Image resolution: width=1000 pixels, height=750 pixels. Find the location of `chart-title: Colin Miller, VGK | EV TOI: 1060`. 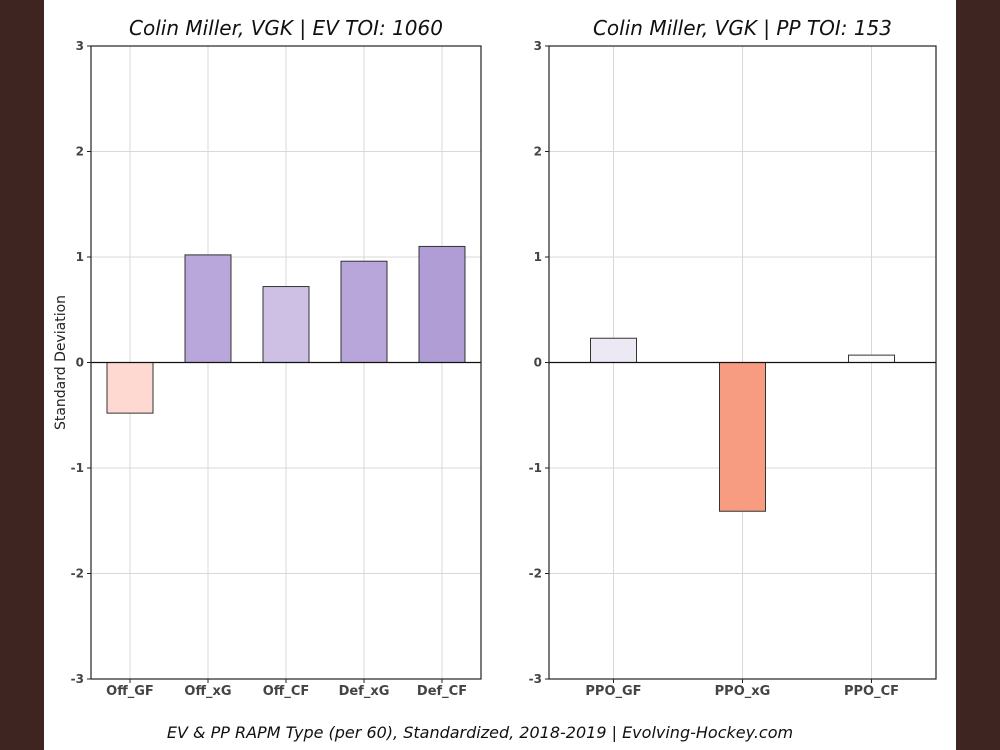

chart-title: Colin Miller, VGK | EV TOI: 1060 is located at coordinates (286, 28).